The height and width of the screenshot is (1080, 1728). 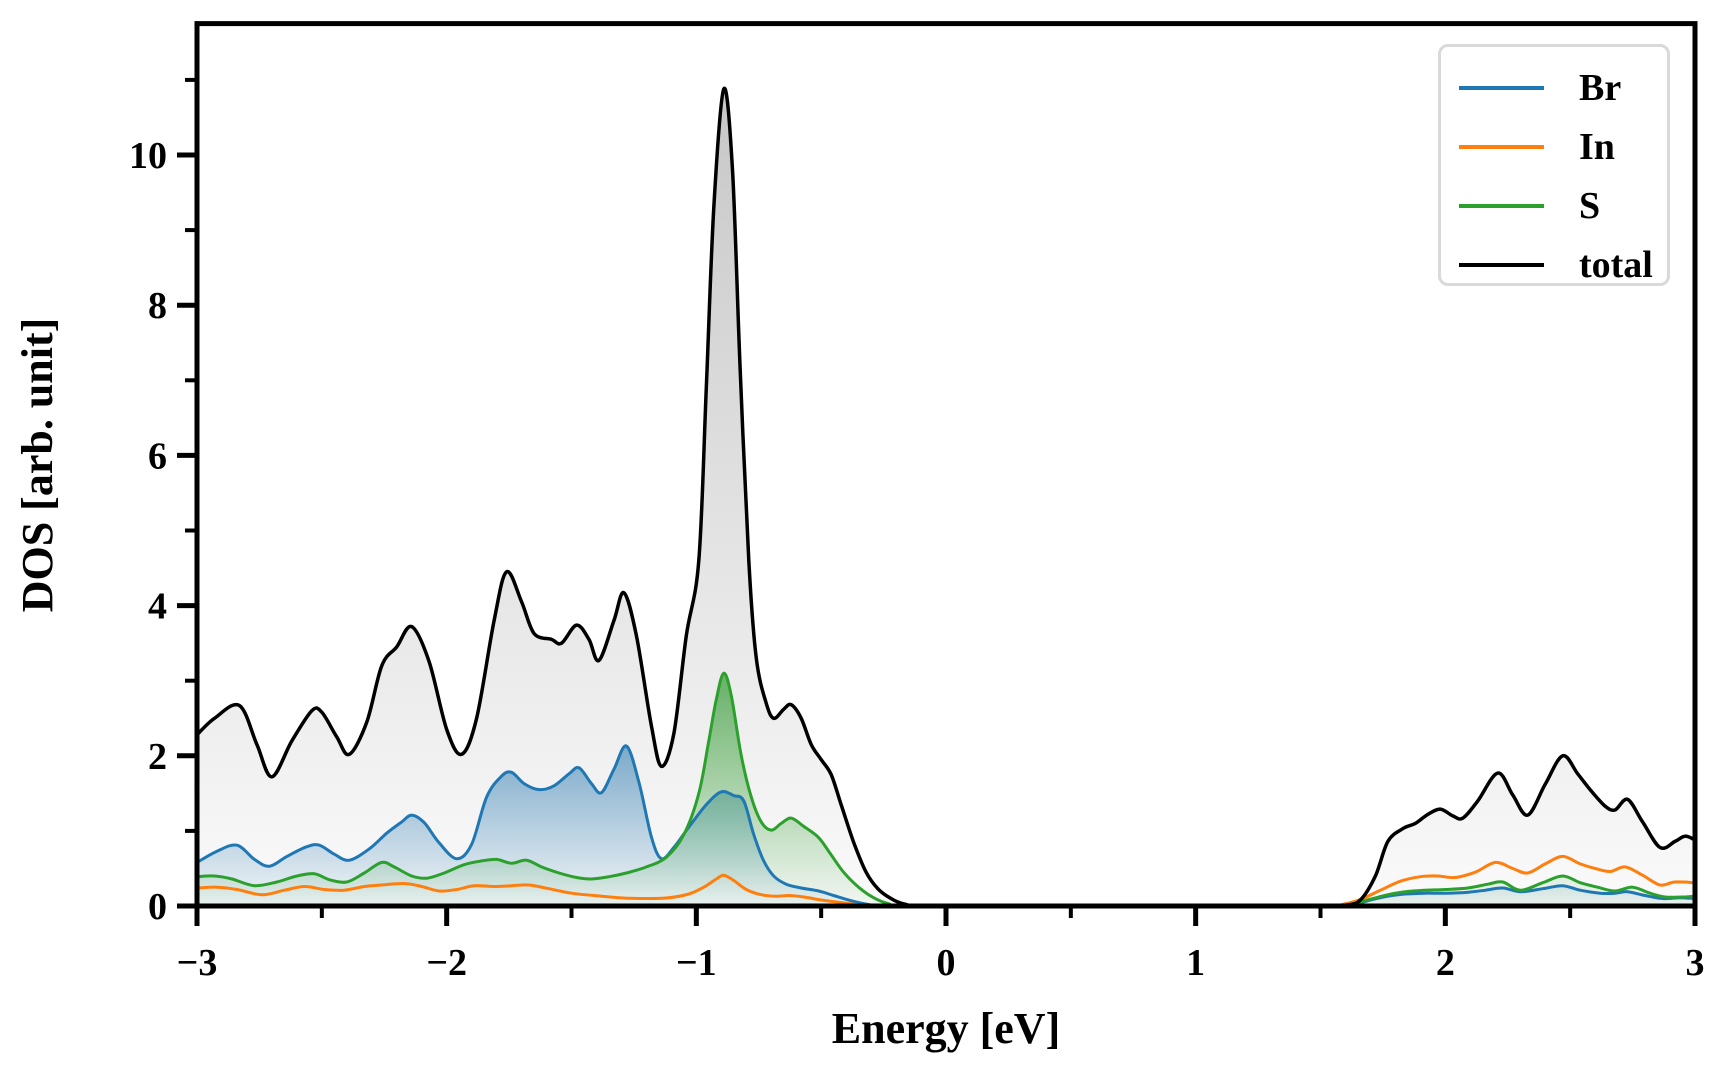 I want to click on x-tick-label: 3, so click(x=1695, y=963).